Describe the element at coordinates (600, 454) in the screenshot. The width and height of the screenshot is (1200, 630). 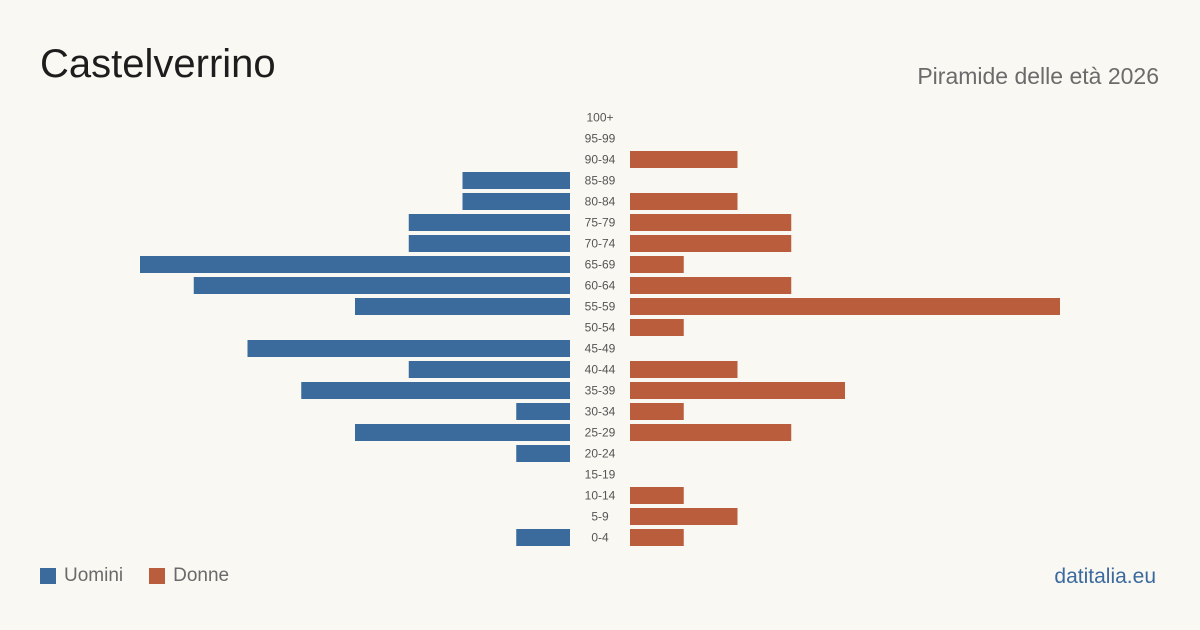
I see `age-label-20-24: 20-24` at that location.